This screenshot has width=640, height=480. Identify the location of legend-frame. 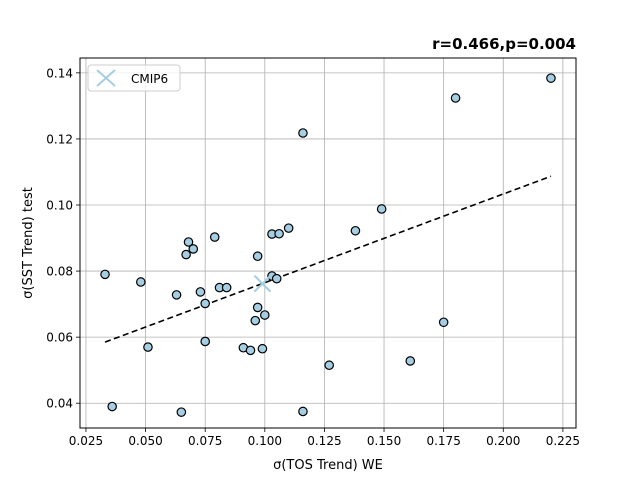
(134, 78).